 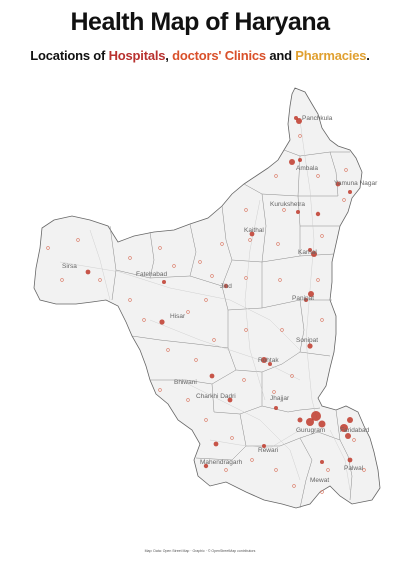 I want to click on district-label-kaithal: Kaithal, so click(x=254, y=230).